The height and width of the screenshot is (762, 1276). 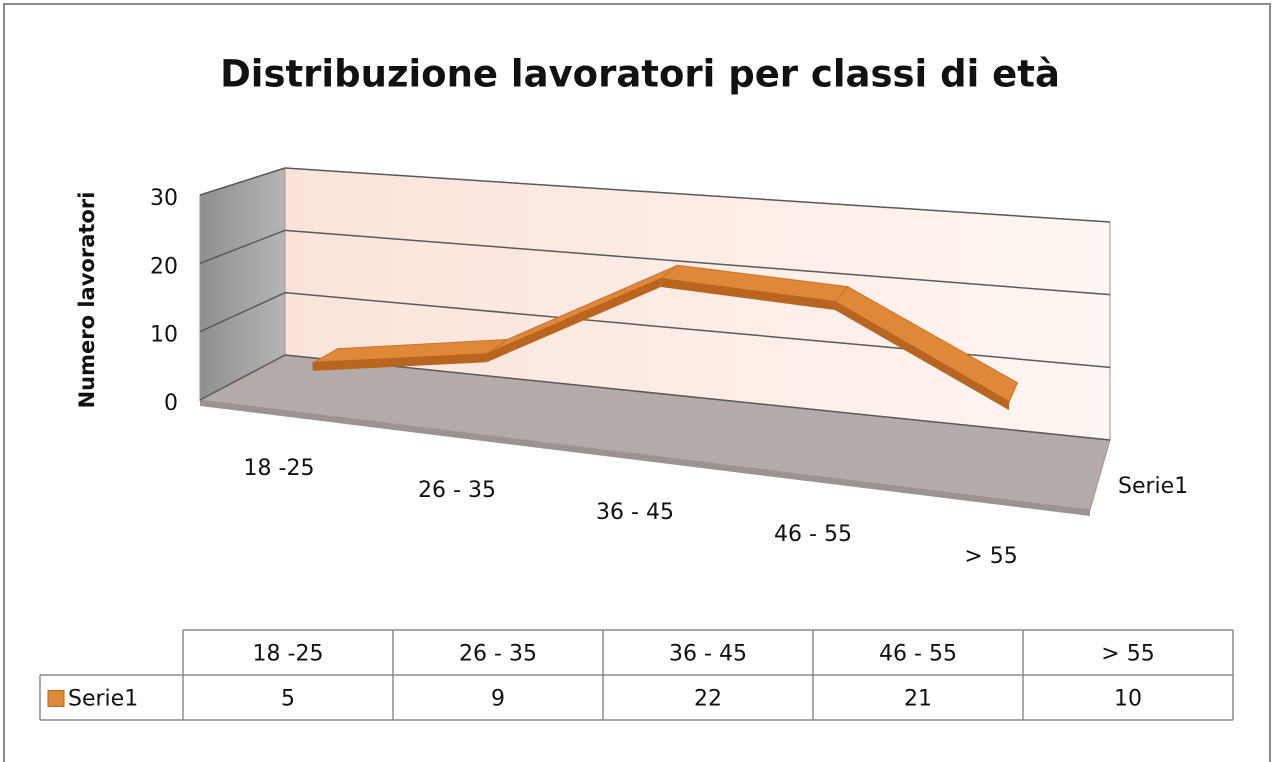 What do you see at coordinates (87, 300) in the screenshot?
I see `y-axis-label: Numero lavoratori` at bounding box center [87, 300].